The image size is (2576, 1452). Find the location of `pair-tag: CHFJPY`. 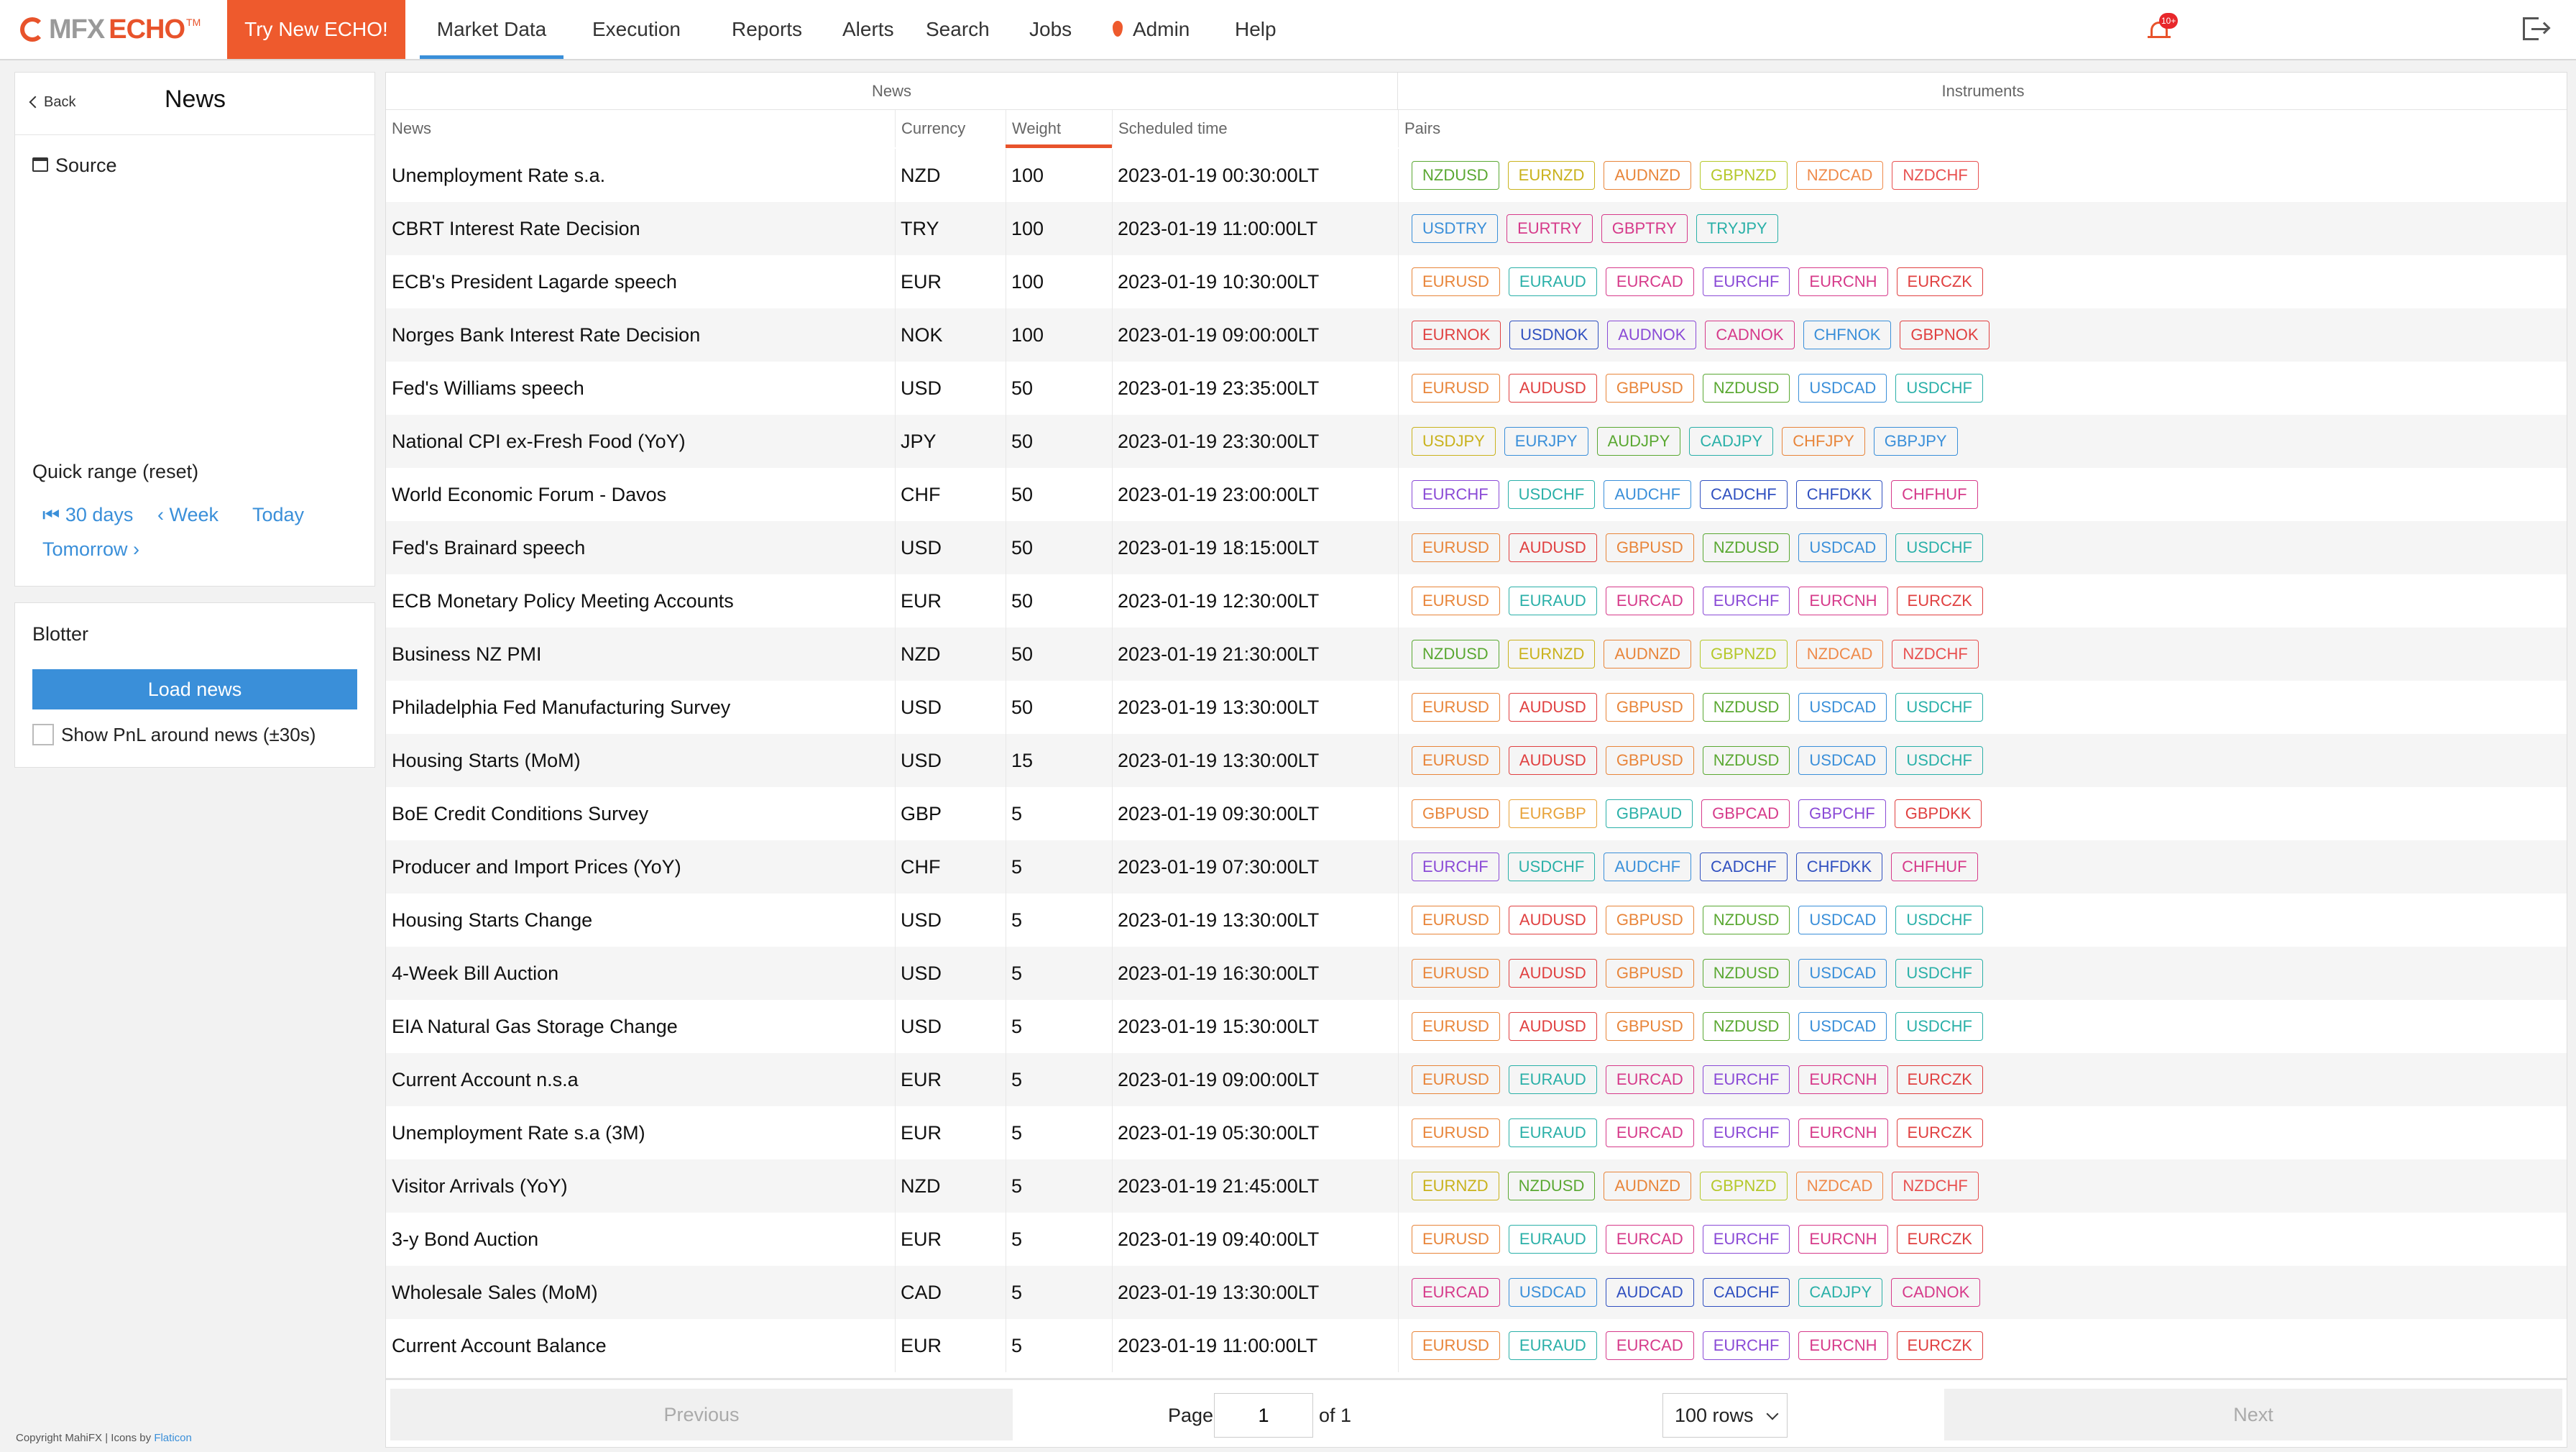

pair-tag: CHFJPY is located at coordinates (1823, 441).